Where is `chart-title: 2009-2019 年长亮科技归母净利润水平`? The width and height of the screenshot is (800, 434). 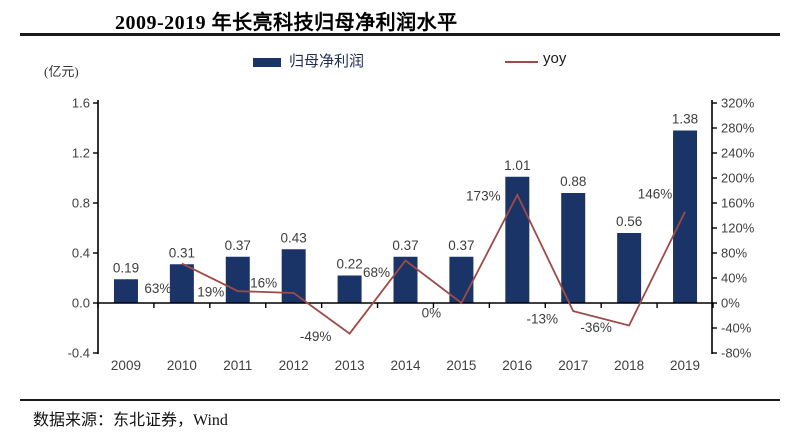 chart-title: 2009-2019 年长亮科技归母净利润水平 is located at coordinates (286, 23).